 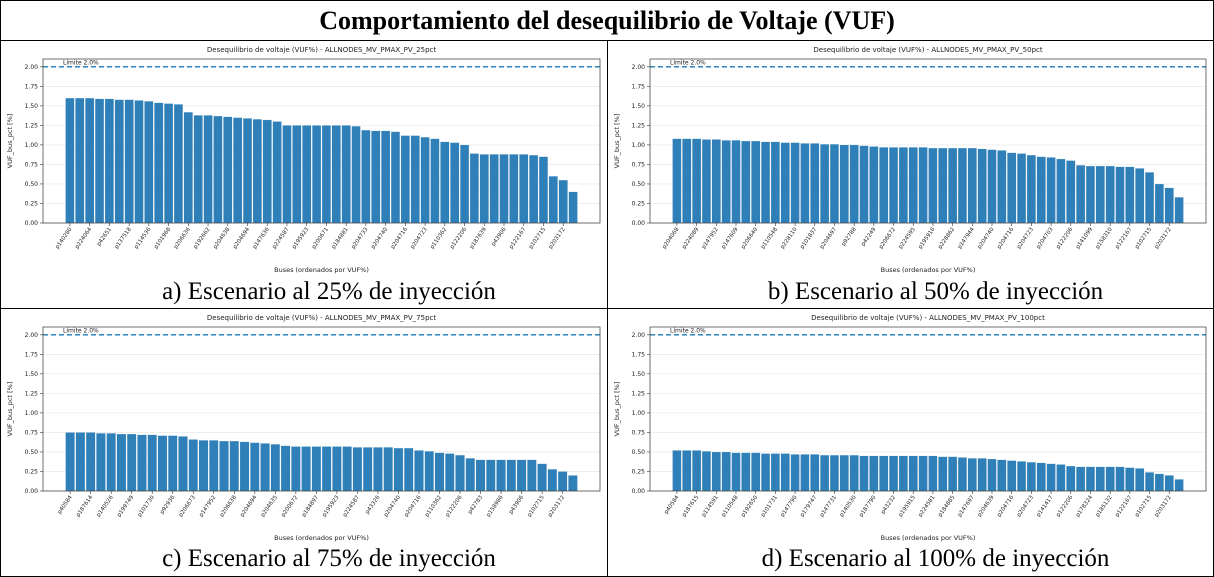 What do you see at coordinates (65, 504) in the screenshot?
I see `x-tick-label: p40584` at bounding box center [65, 504].